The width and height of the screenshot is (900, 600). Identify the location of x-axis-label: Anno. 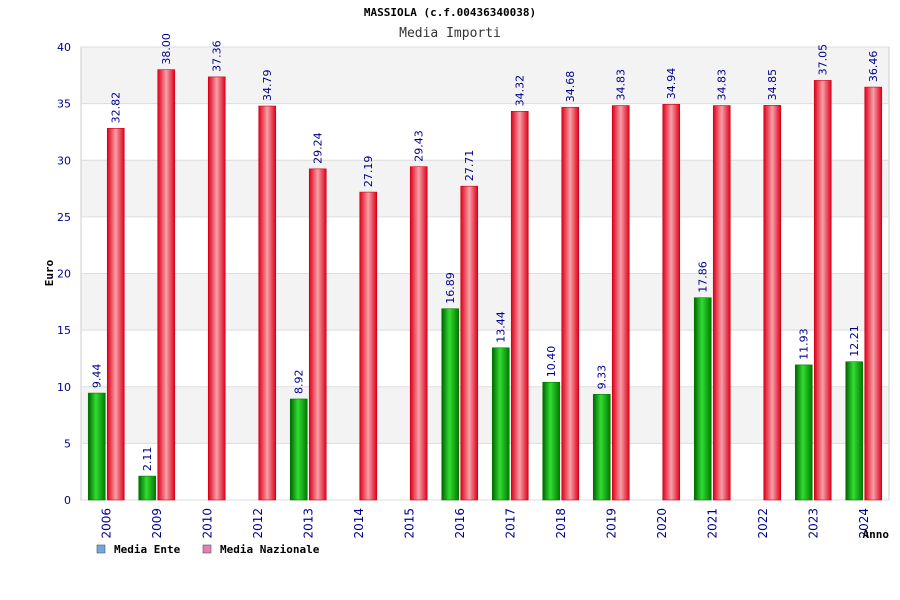
(876, 534).